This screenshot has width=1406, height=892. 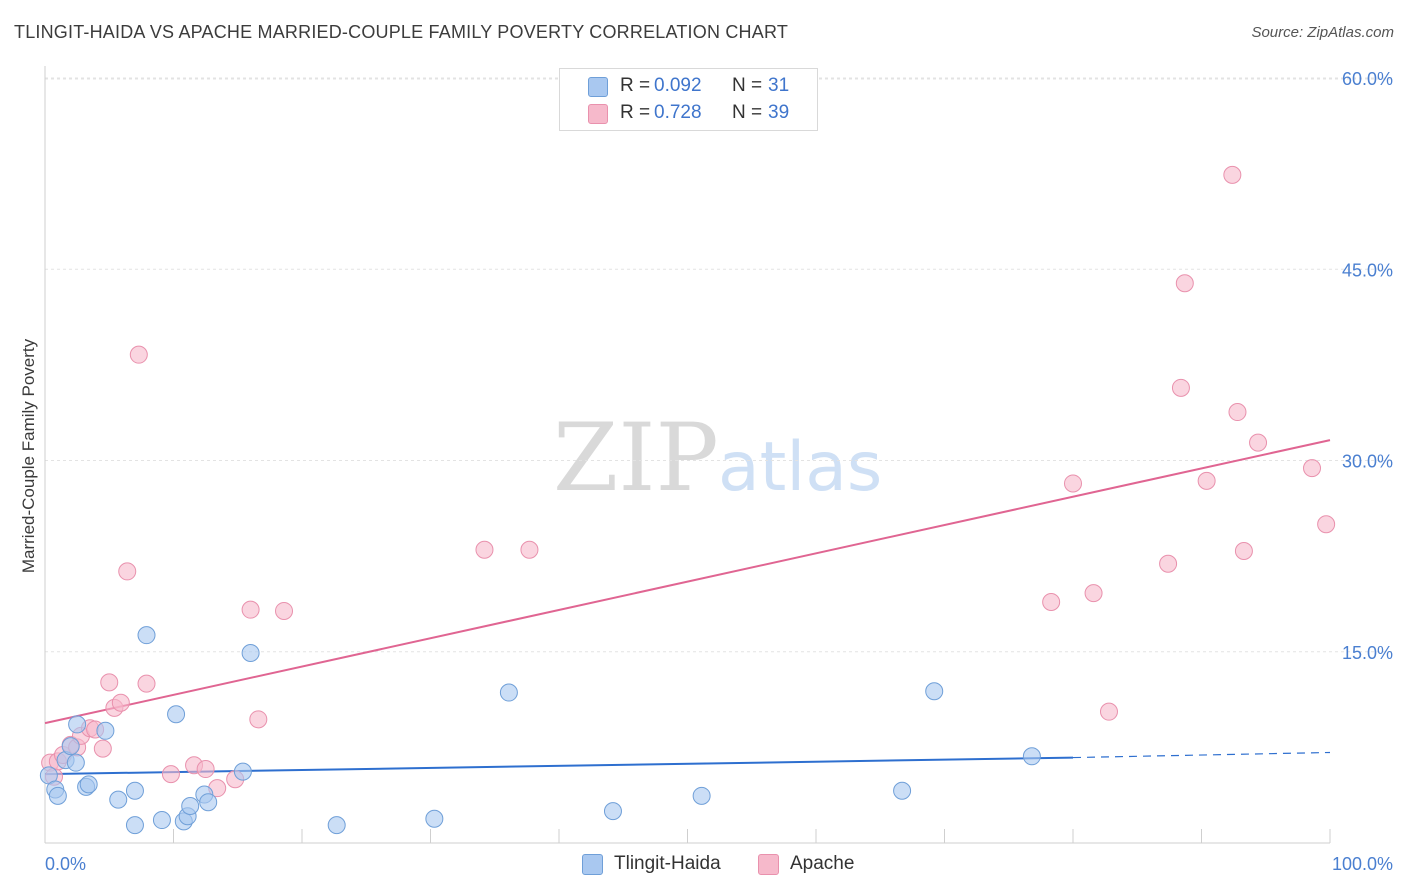 I want to click on watermark-zip: ZIP, so click(x=636, y=458).